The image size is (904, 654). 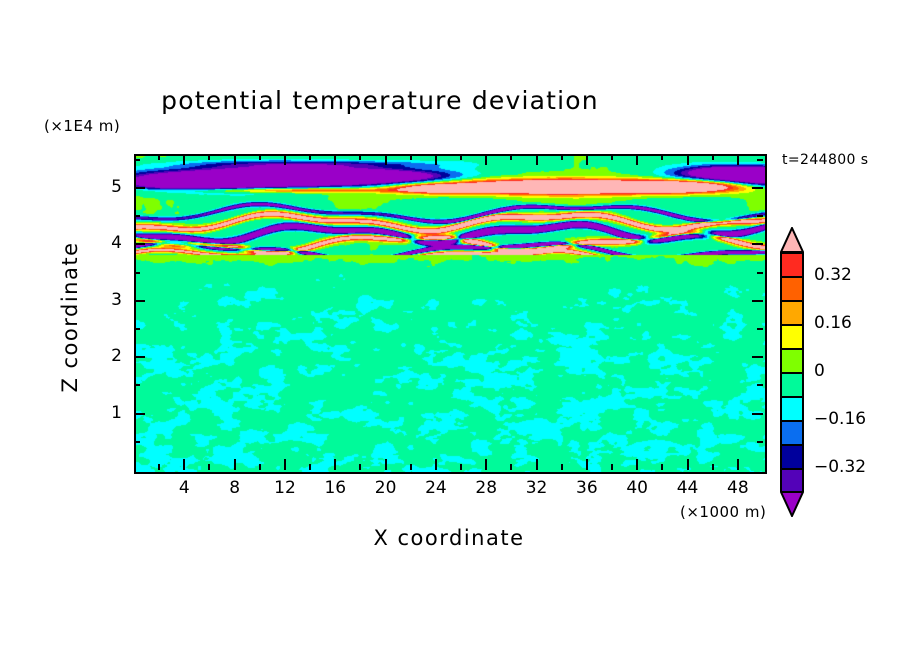 I want to click on y-axis-title: Z coordinate, so click(x=70, y=317).